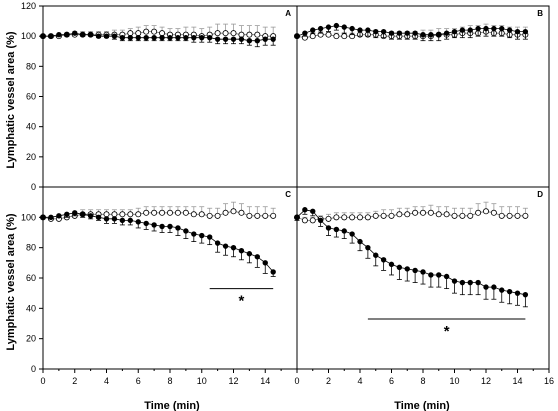 Image resolution: width=558 pixels, height=411 pixels. Describe the element at coordinates (288, 13) in the screenshot. I see `panel-label-A: A` at that location.